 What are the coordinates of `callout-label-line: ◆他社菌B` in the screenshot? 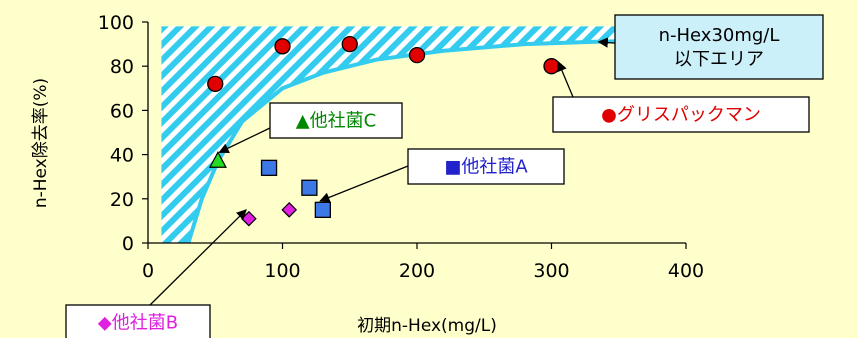 It's located at (138, 323).